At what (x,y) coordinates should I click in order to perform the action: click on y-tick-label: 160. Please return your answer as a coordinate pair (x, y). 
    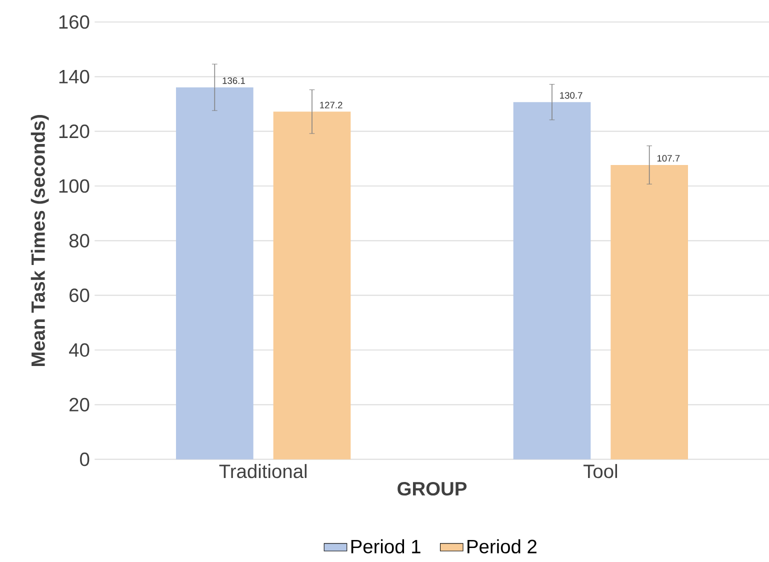
    Looking at the image, I should click on (74, 22).